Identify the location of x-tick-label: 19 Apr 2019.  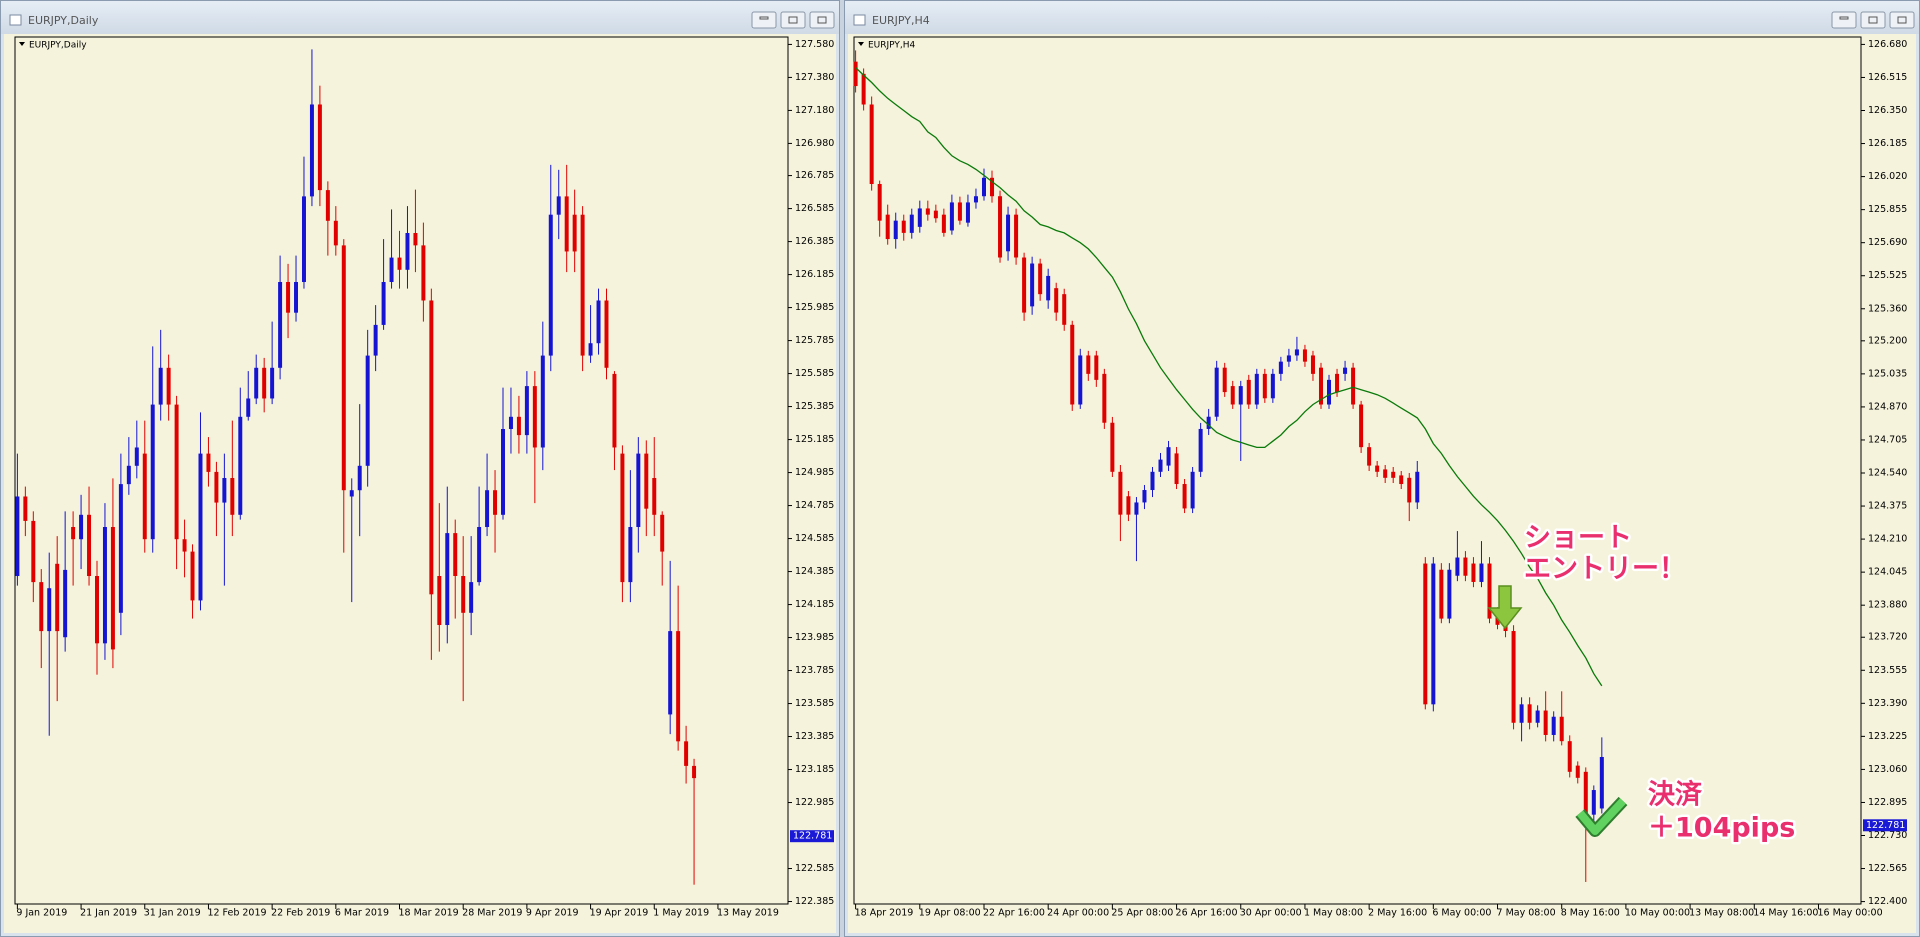
(619, 913).